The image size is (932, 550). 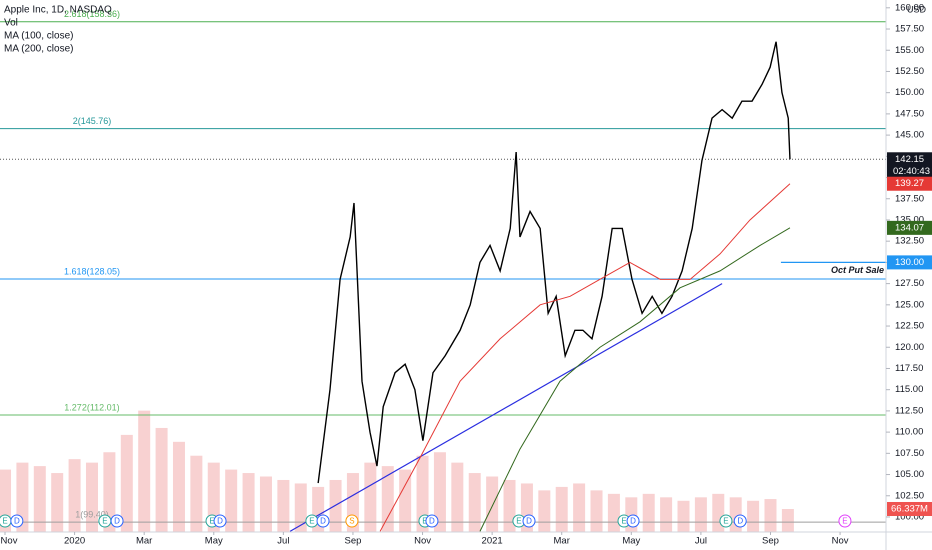 I want to click on last-price-box, so click(x=909, y=166).